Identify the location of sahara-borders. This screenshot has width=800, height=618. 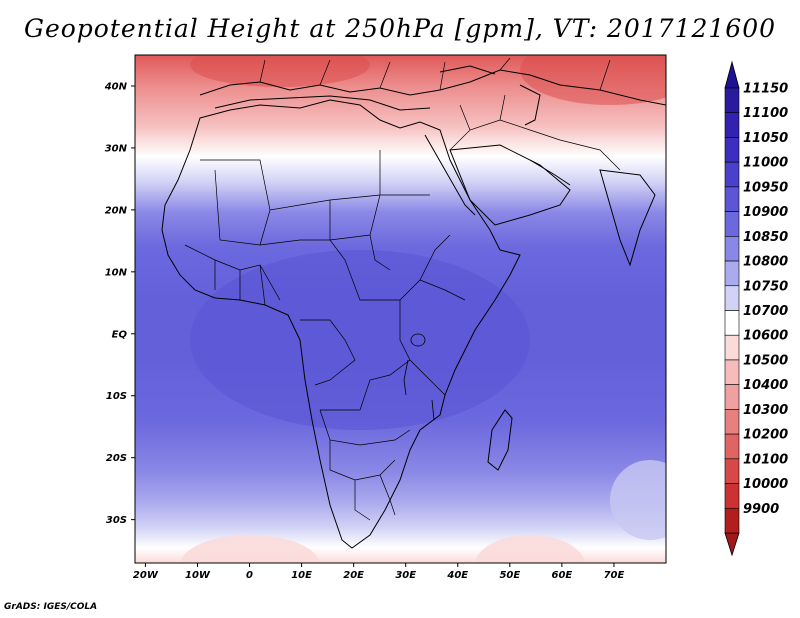
(315, 198).